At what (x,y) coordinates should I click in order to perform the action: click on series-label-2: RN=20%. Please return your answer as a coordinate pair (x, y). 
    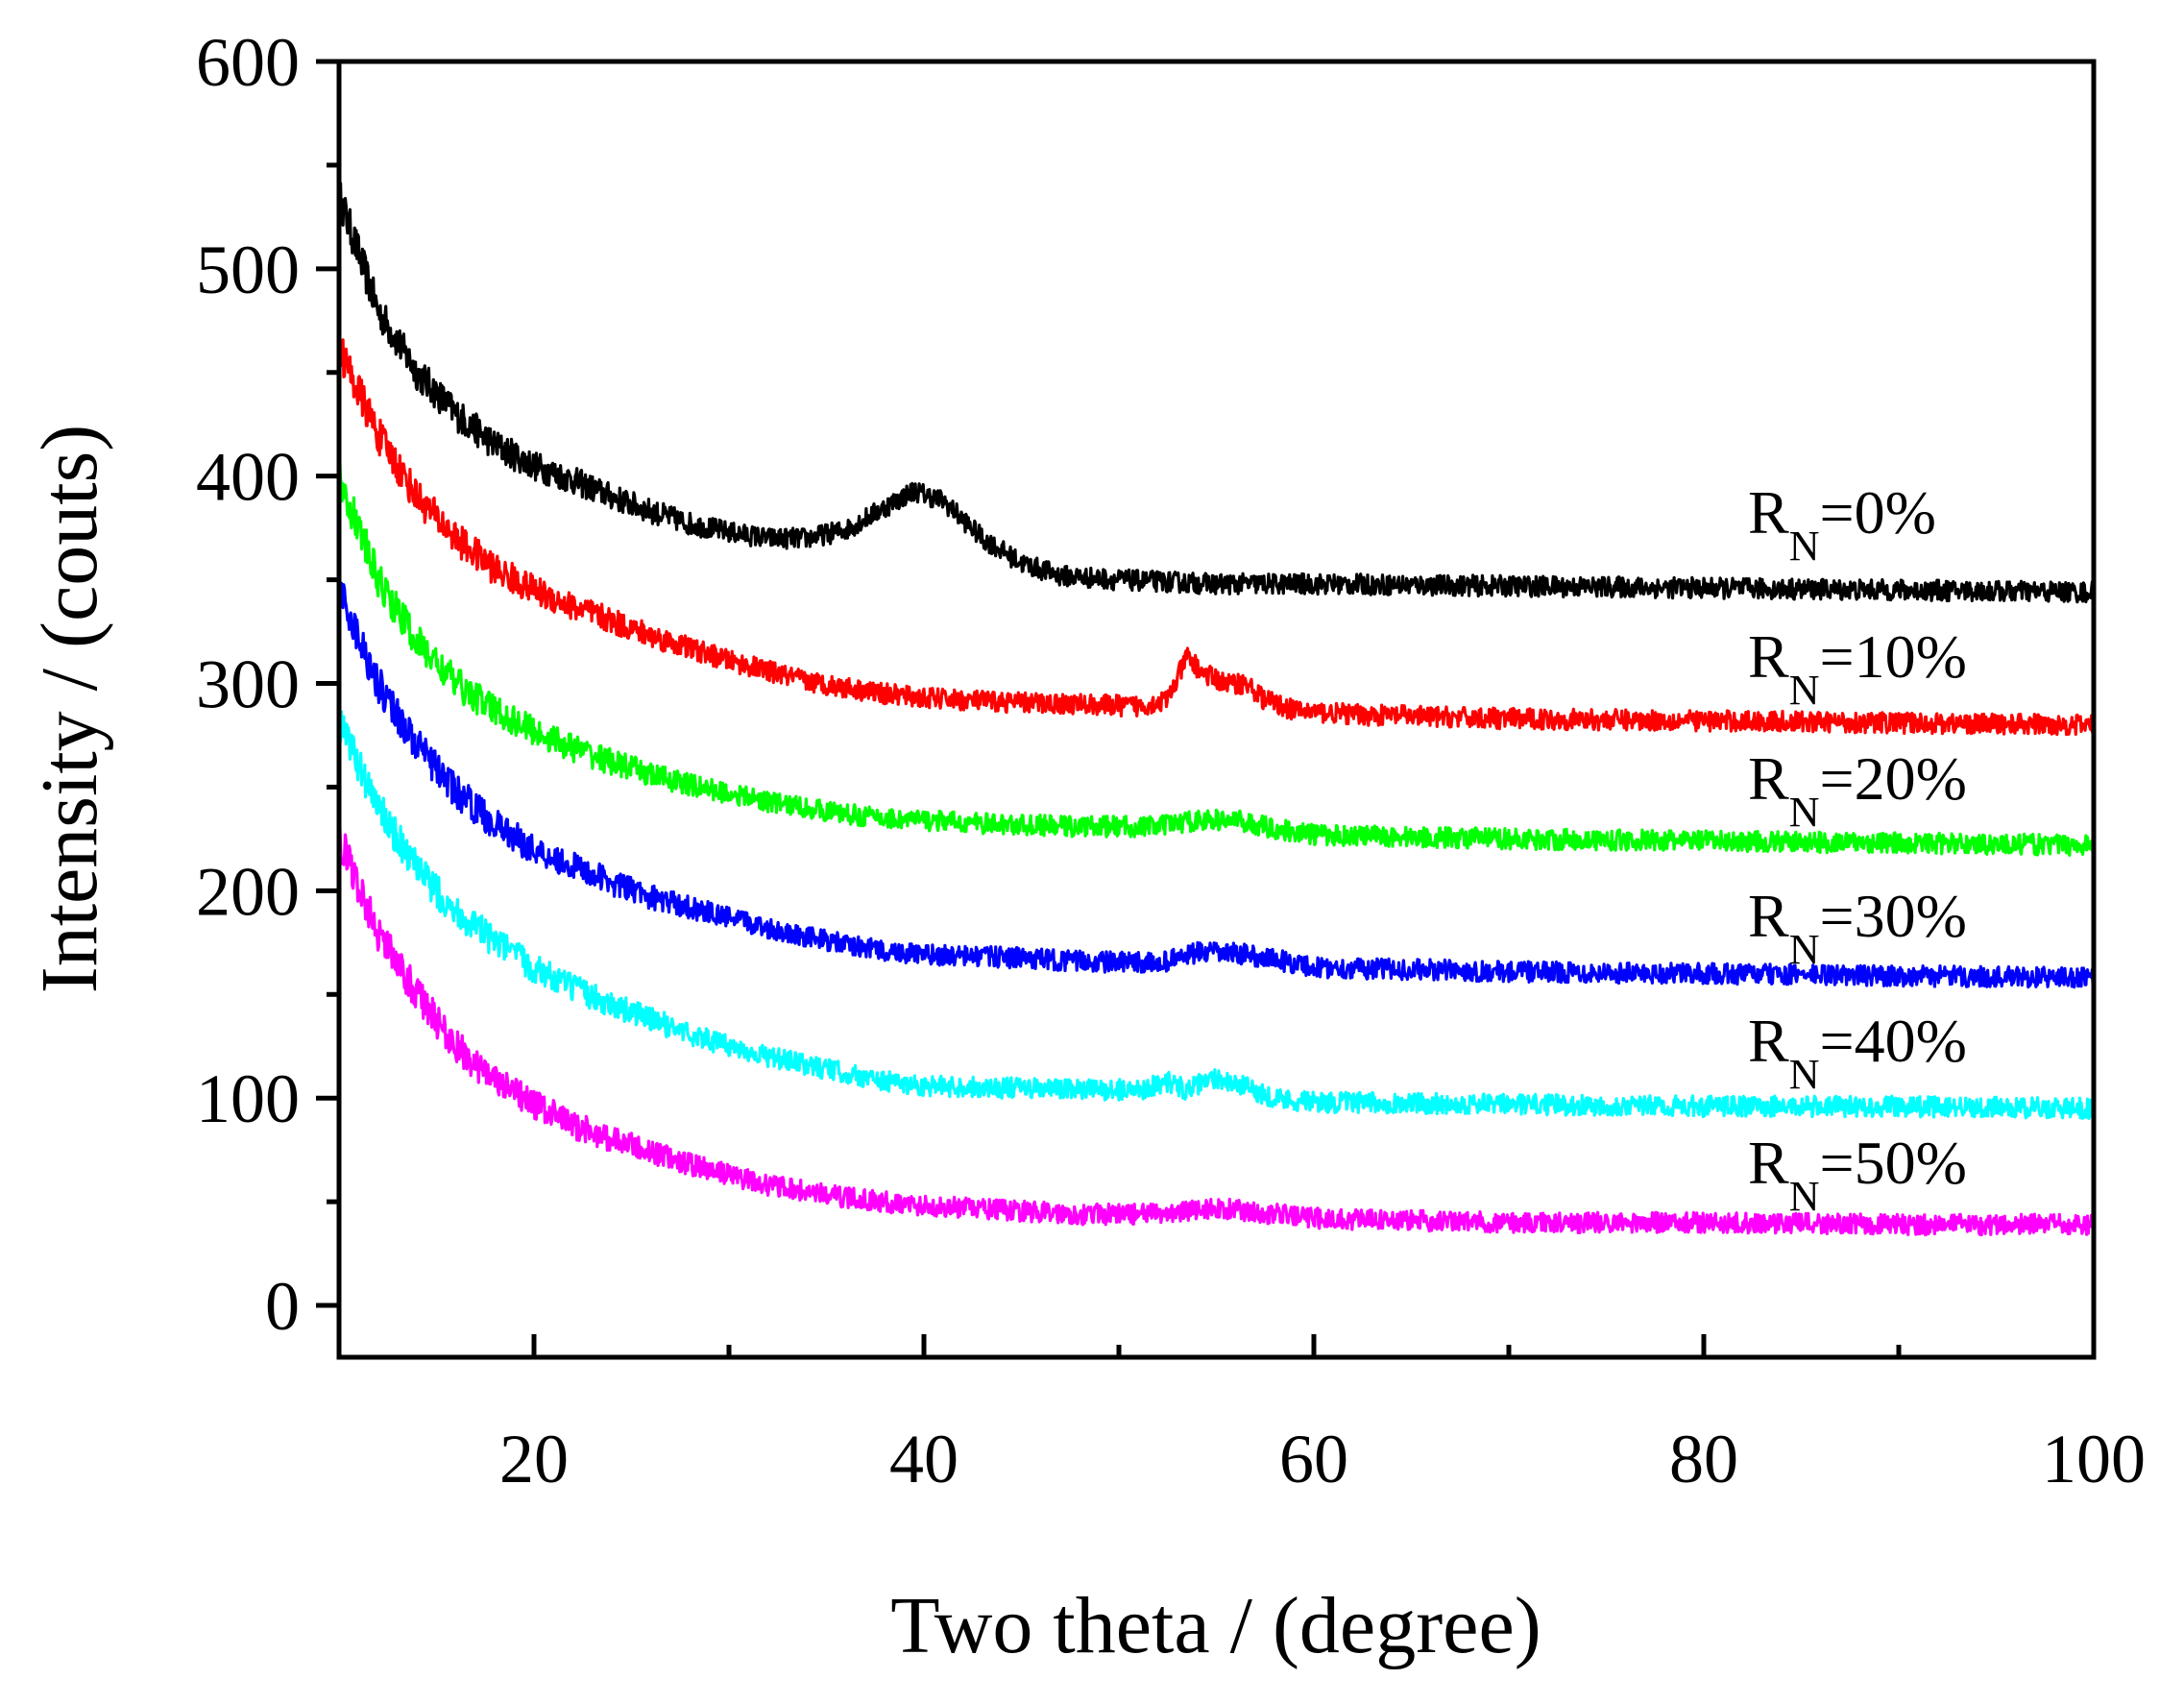
    Looking at the image, I should click on (1858, 790).